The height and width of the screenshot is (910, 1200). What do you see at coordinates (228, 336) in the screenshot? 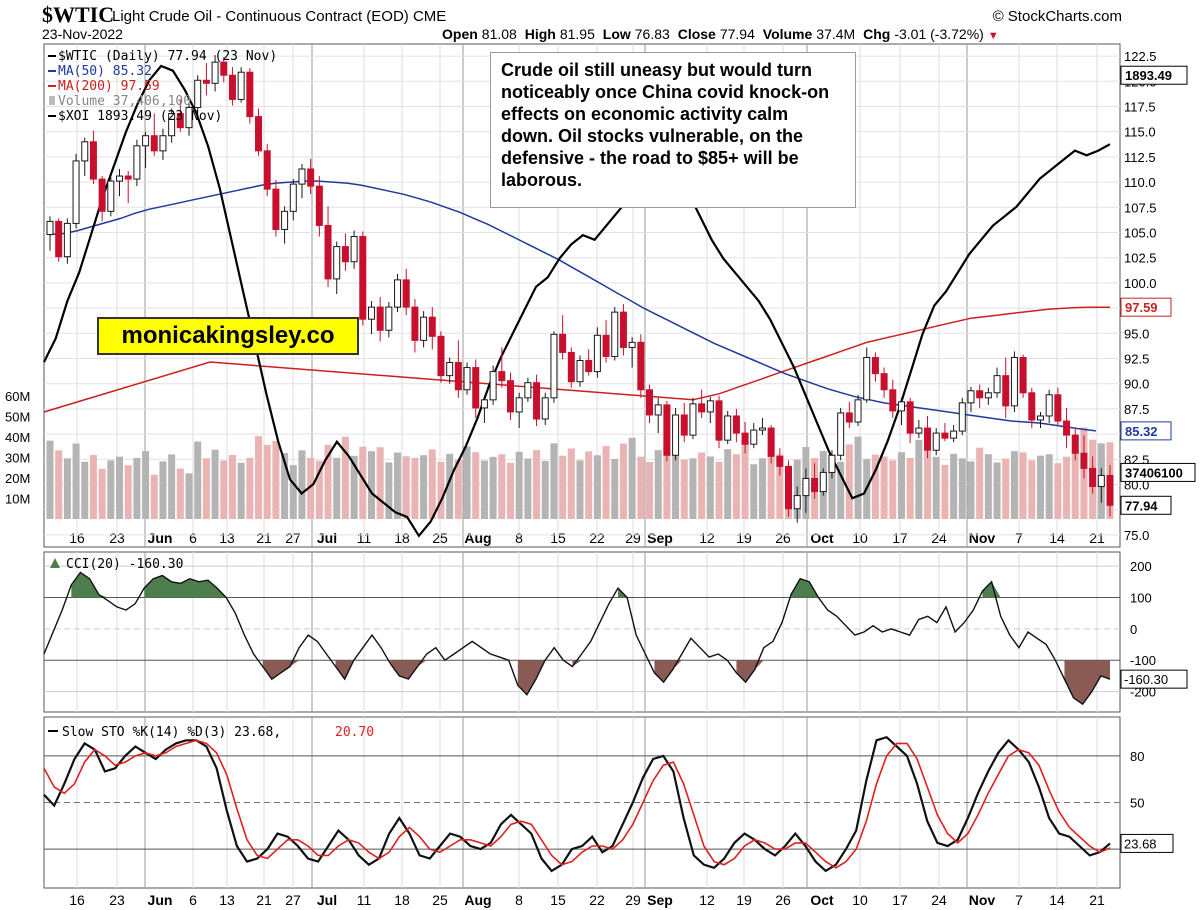
I see `website-banner: monicakingsley.co` at bounding box center [228, 336].